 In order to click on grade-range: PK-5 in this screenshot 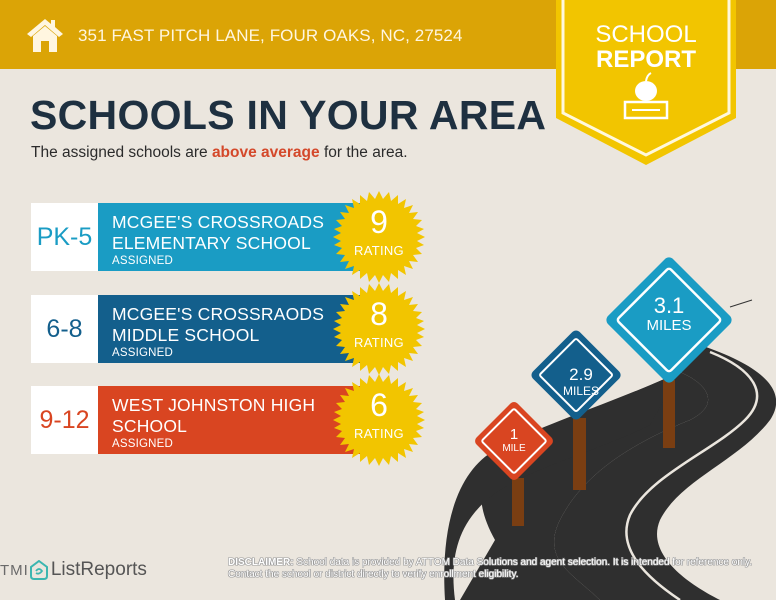, I will do `click(64, 237)`.